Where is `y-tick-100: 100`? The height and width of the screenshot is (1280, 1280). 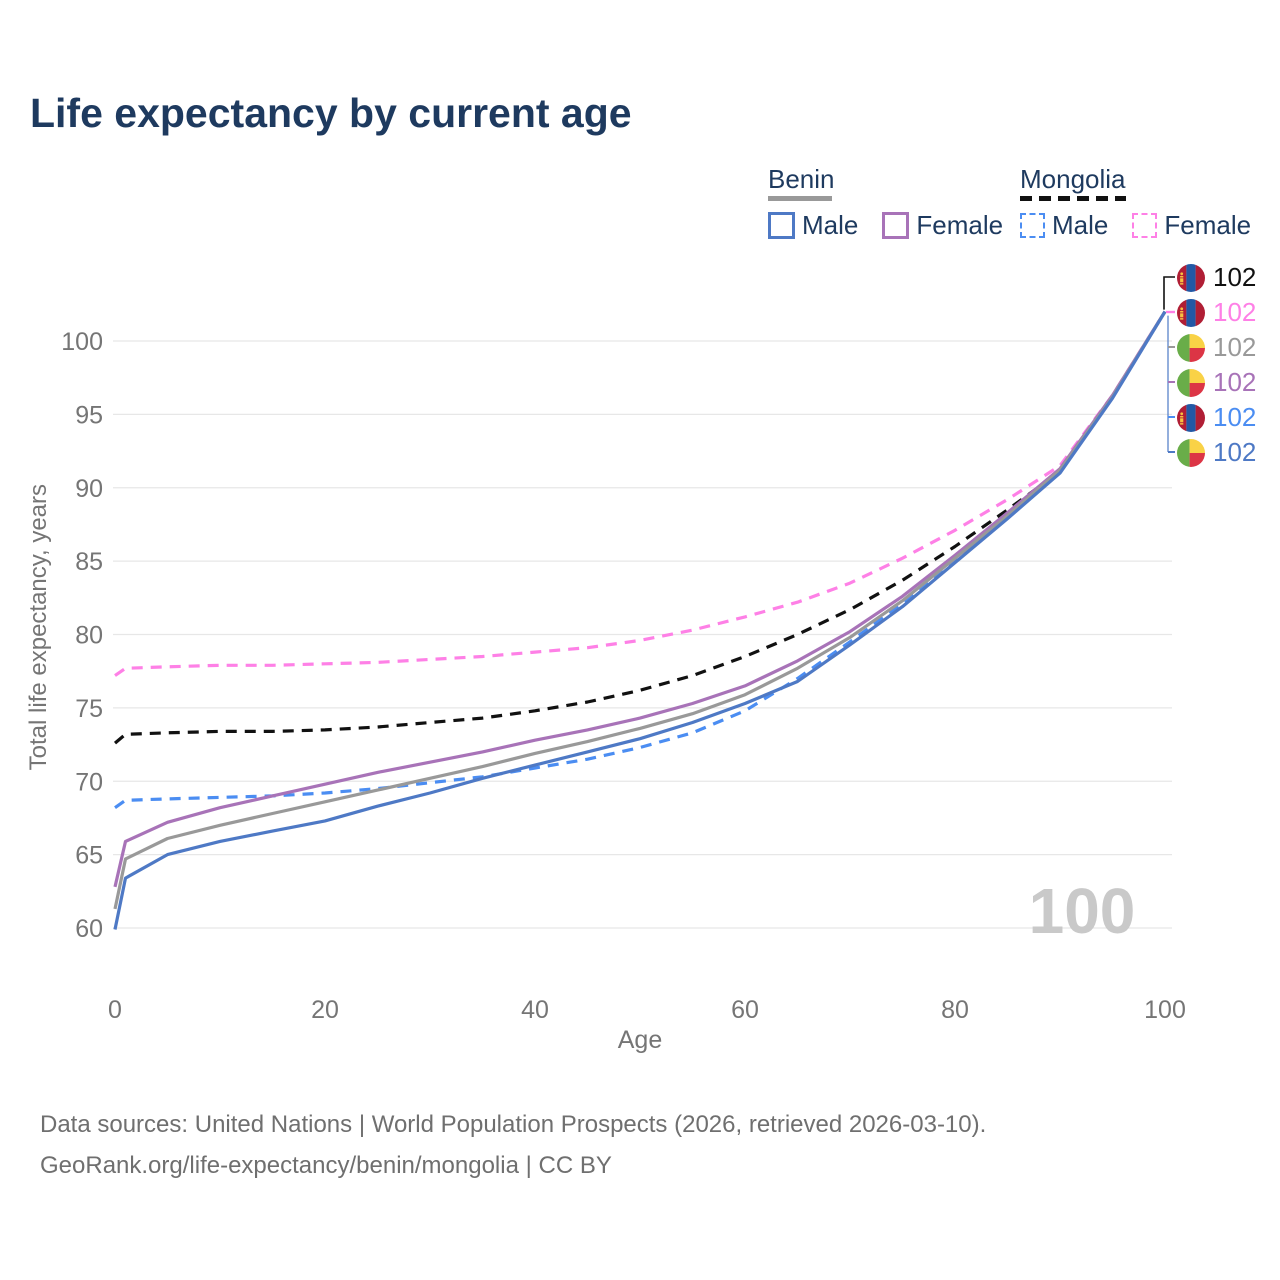
y-tick-100: 100 is located at coordinates (82, 342).